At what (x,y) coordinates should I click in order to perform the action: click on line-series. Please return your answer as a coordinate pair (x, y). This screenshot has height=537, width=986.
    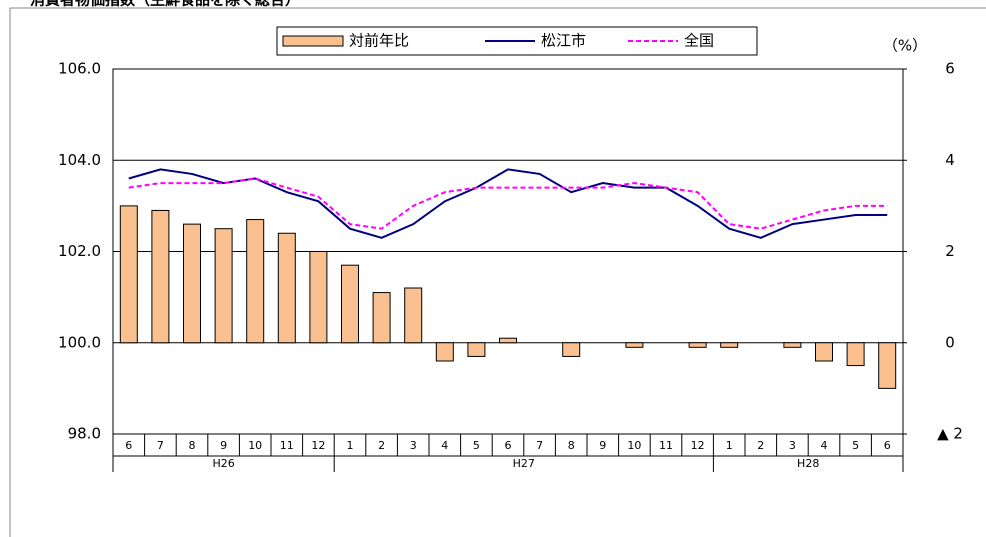
    Looking at the image, I should click on (508, 203).